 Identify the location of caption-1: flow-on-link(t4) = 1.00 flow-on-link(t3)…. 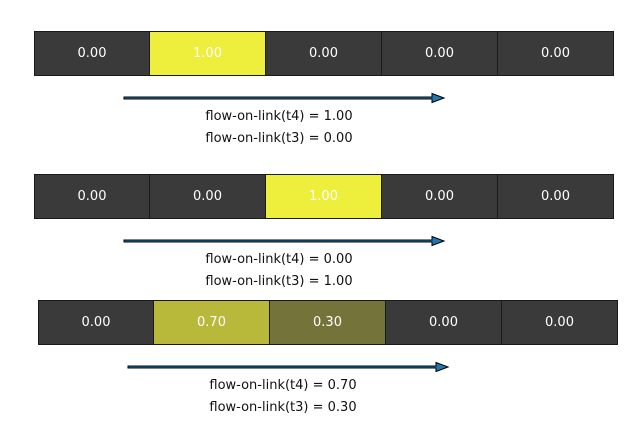
(279, 128).